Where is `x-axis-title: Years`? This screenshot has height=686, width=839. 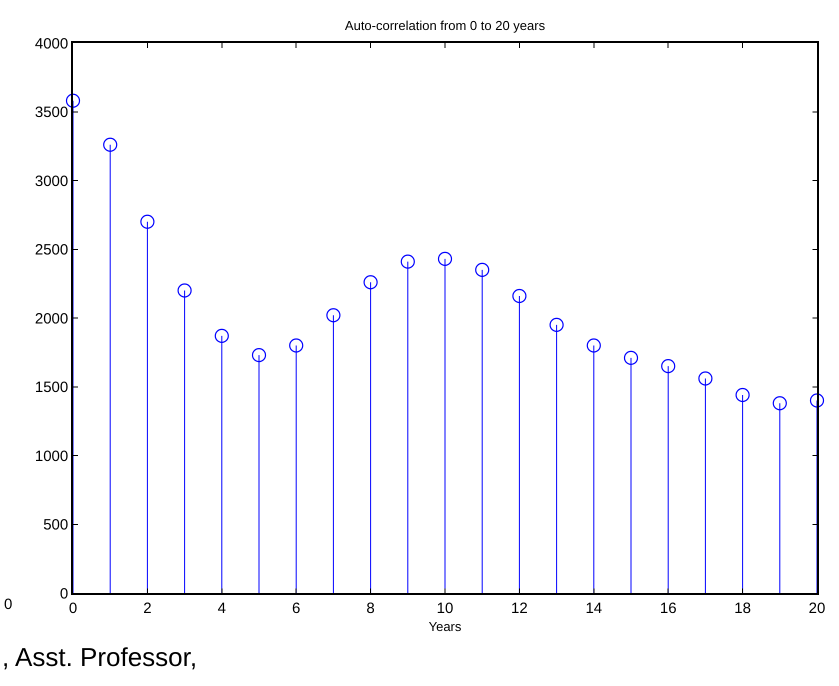
x-axis-title: Years is located at coordinates (445, 626).